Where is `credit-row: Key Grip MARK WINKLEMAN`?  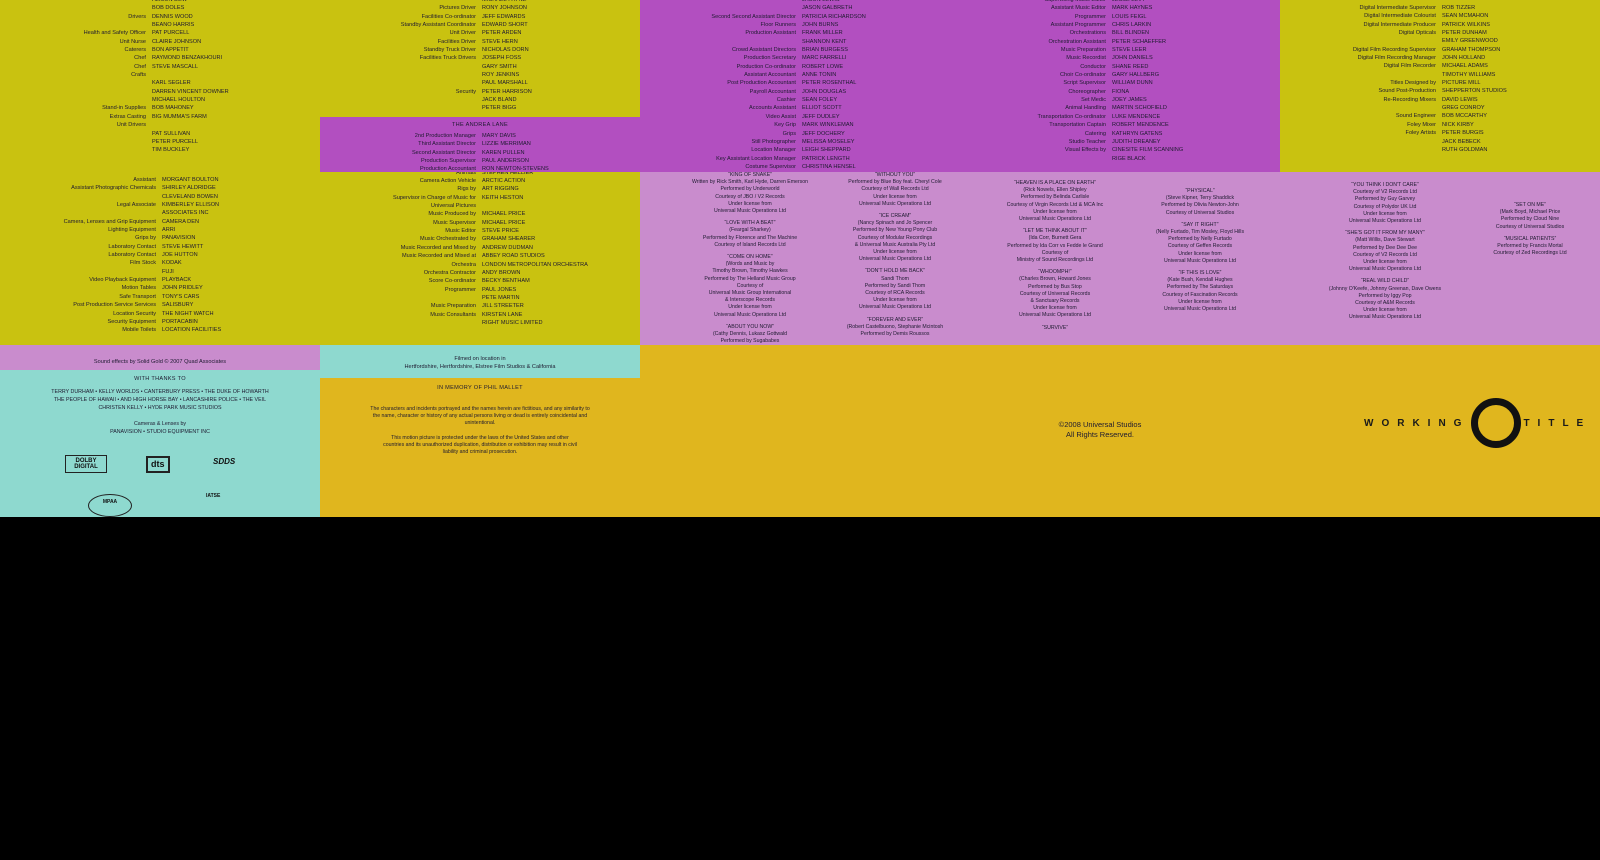 credit-row: Key Grip MARK WINKLEMAN is located at coordinates (800, 125).